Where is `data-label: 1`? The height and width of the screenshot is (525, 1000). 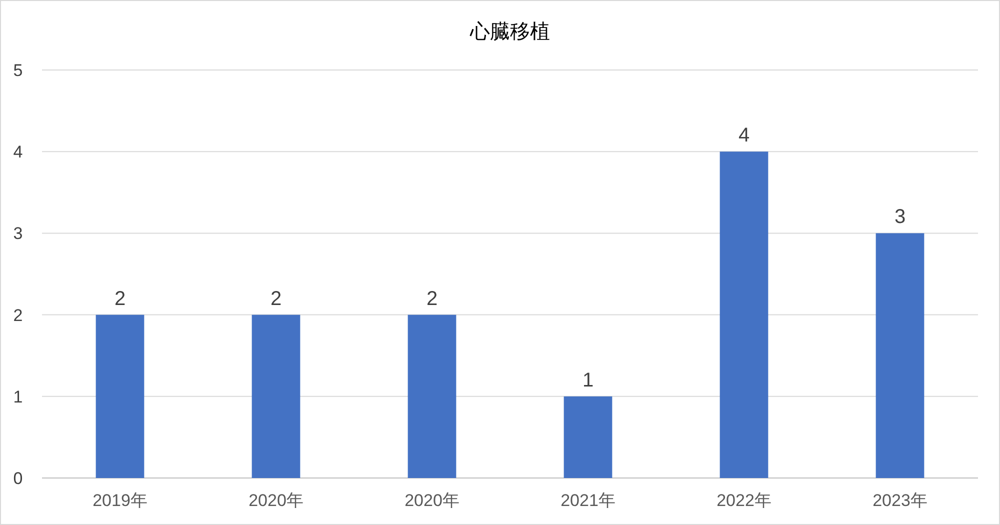
data-label: 1 is located at coordinates (588, 380).